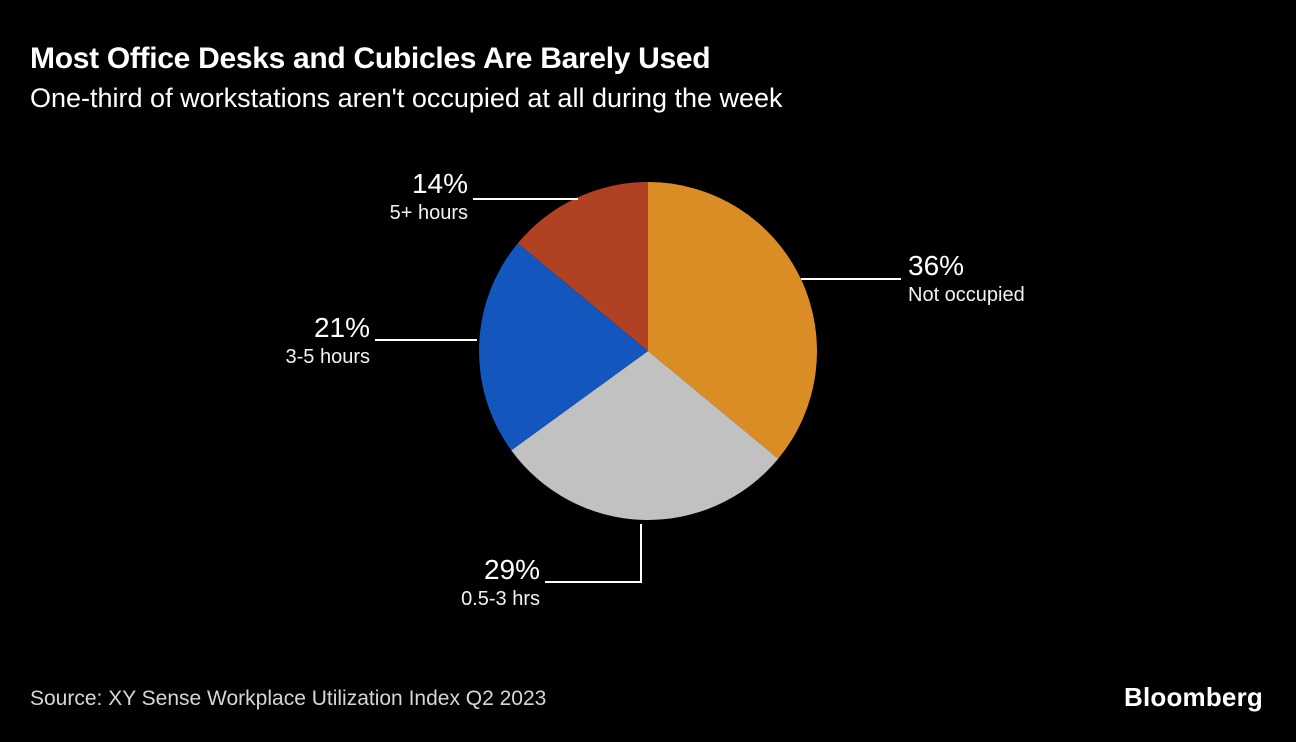 Image resolution: width=1296 pixels, height=742 pixels. I want to click on callout-05-3-hrs: 29% 0.5-3 hrs, so click(500, 583).